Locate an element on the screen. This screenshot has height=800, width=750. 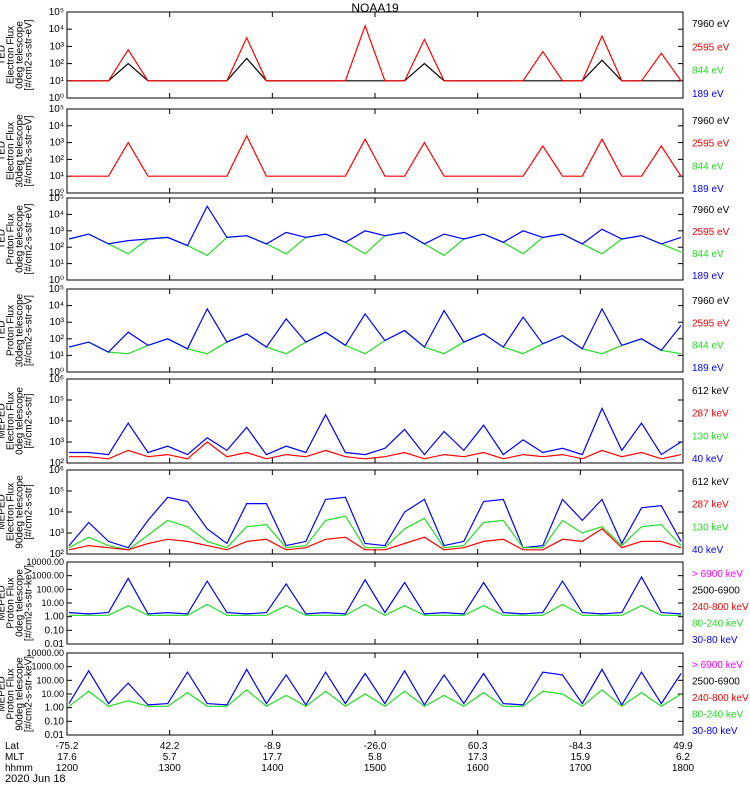
xaxis-row-label: hhmm is located at coordinates (19, 768).